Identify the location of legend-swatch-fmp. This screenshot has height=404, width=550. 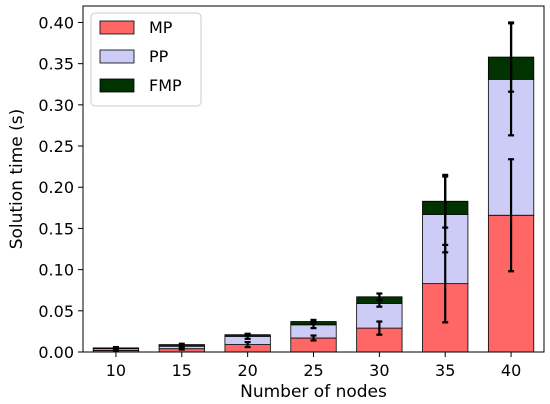
(117, 85).